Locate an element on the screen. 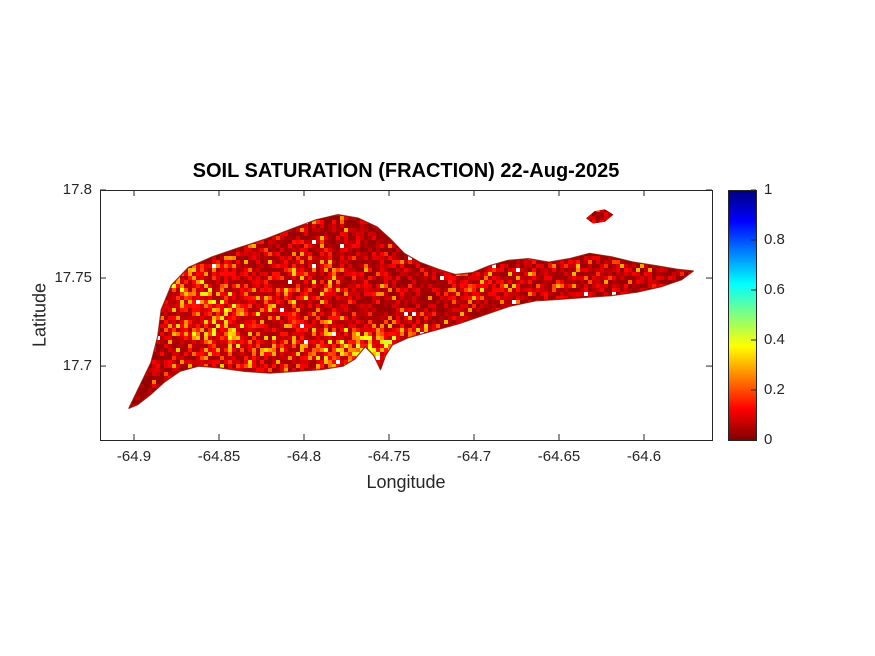  y-tick-label: 17.8 is located at coordinates (77, 189).